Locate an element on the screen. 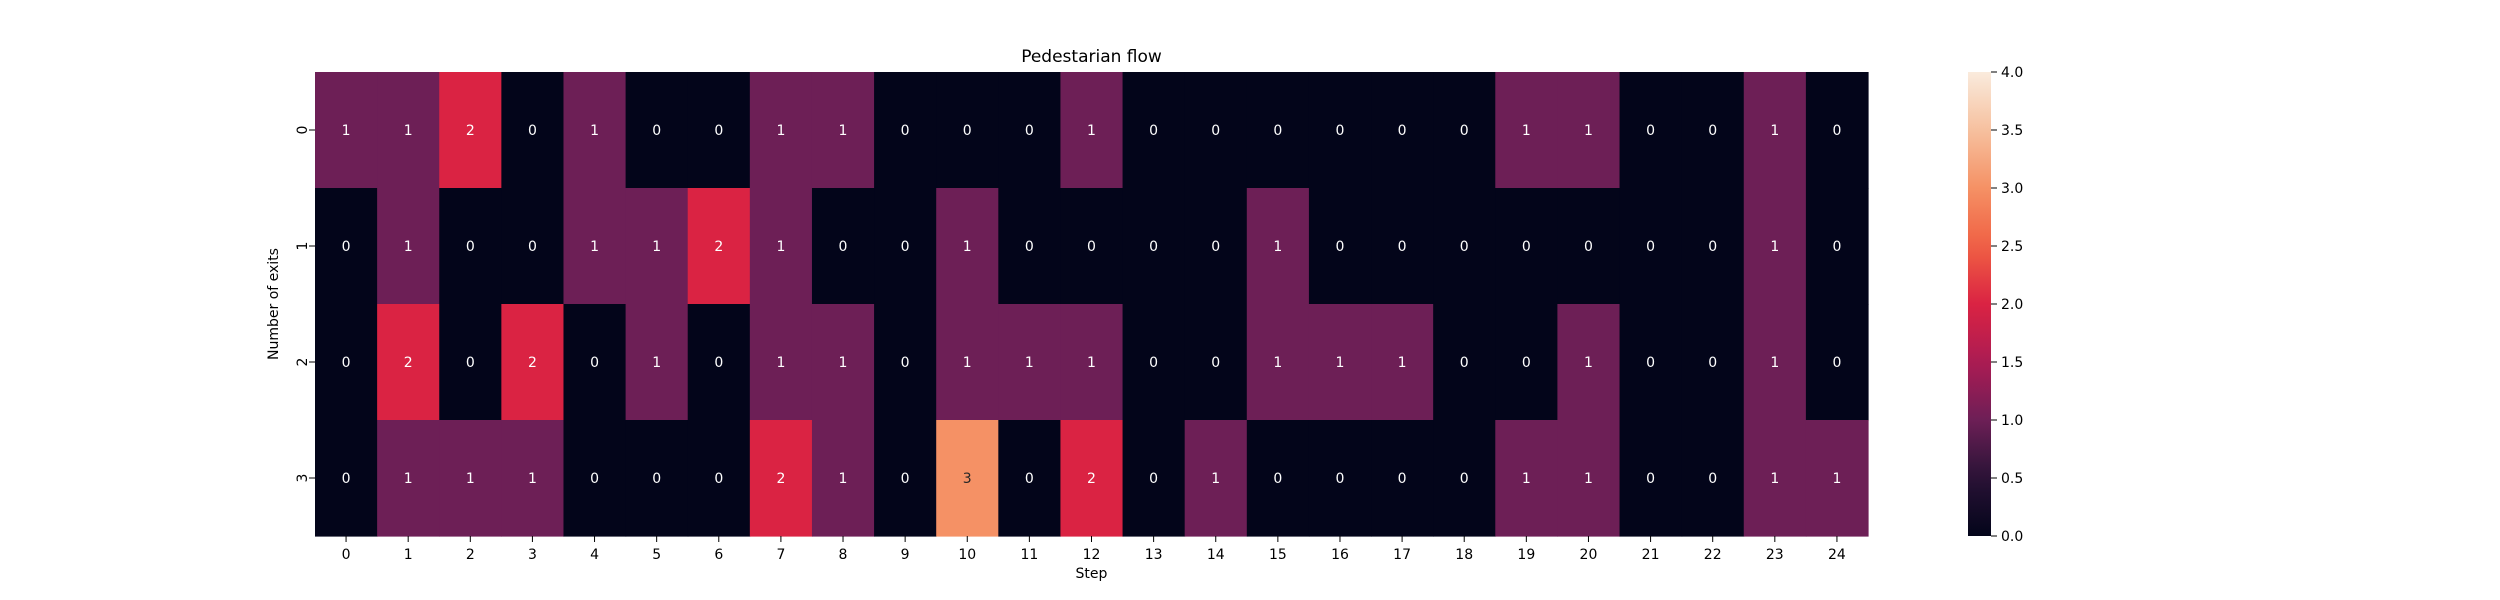 Image resolution: width=2500 pixels, height=600 pixels. colorbar-tick-label: 3.0 is located at coordinates (2012, 189).